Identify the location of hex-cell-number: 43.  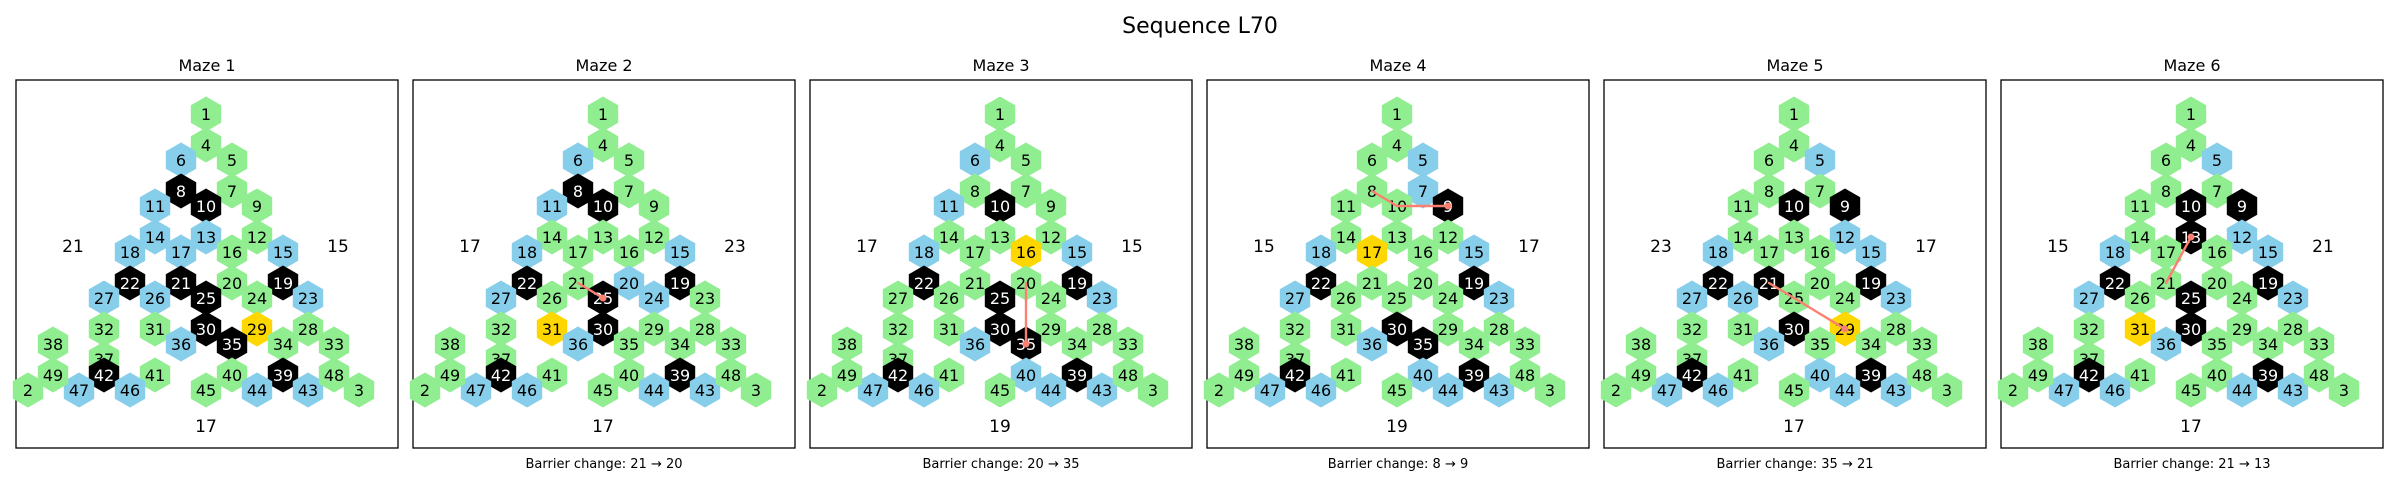
(308, 390).